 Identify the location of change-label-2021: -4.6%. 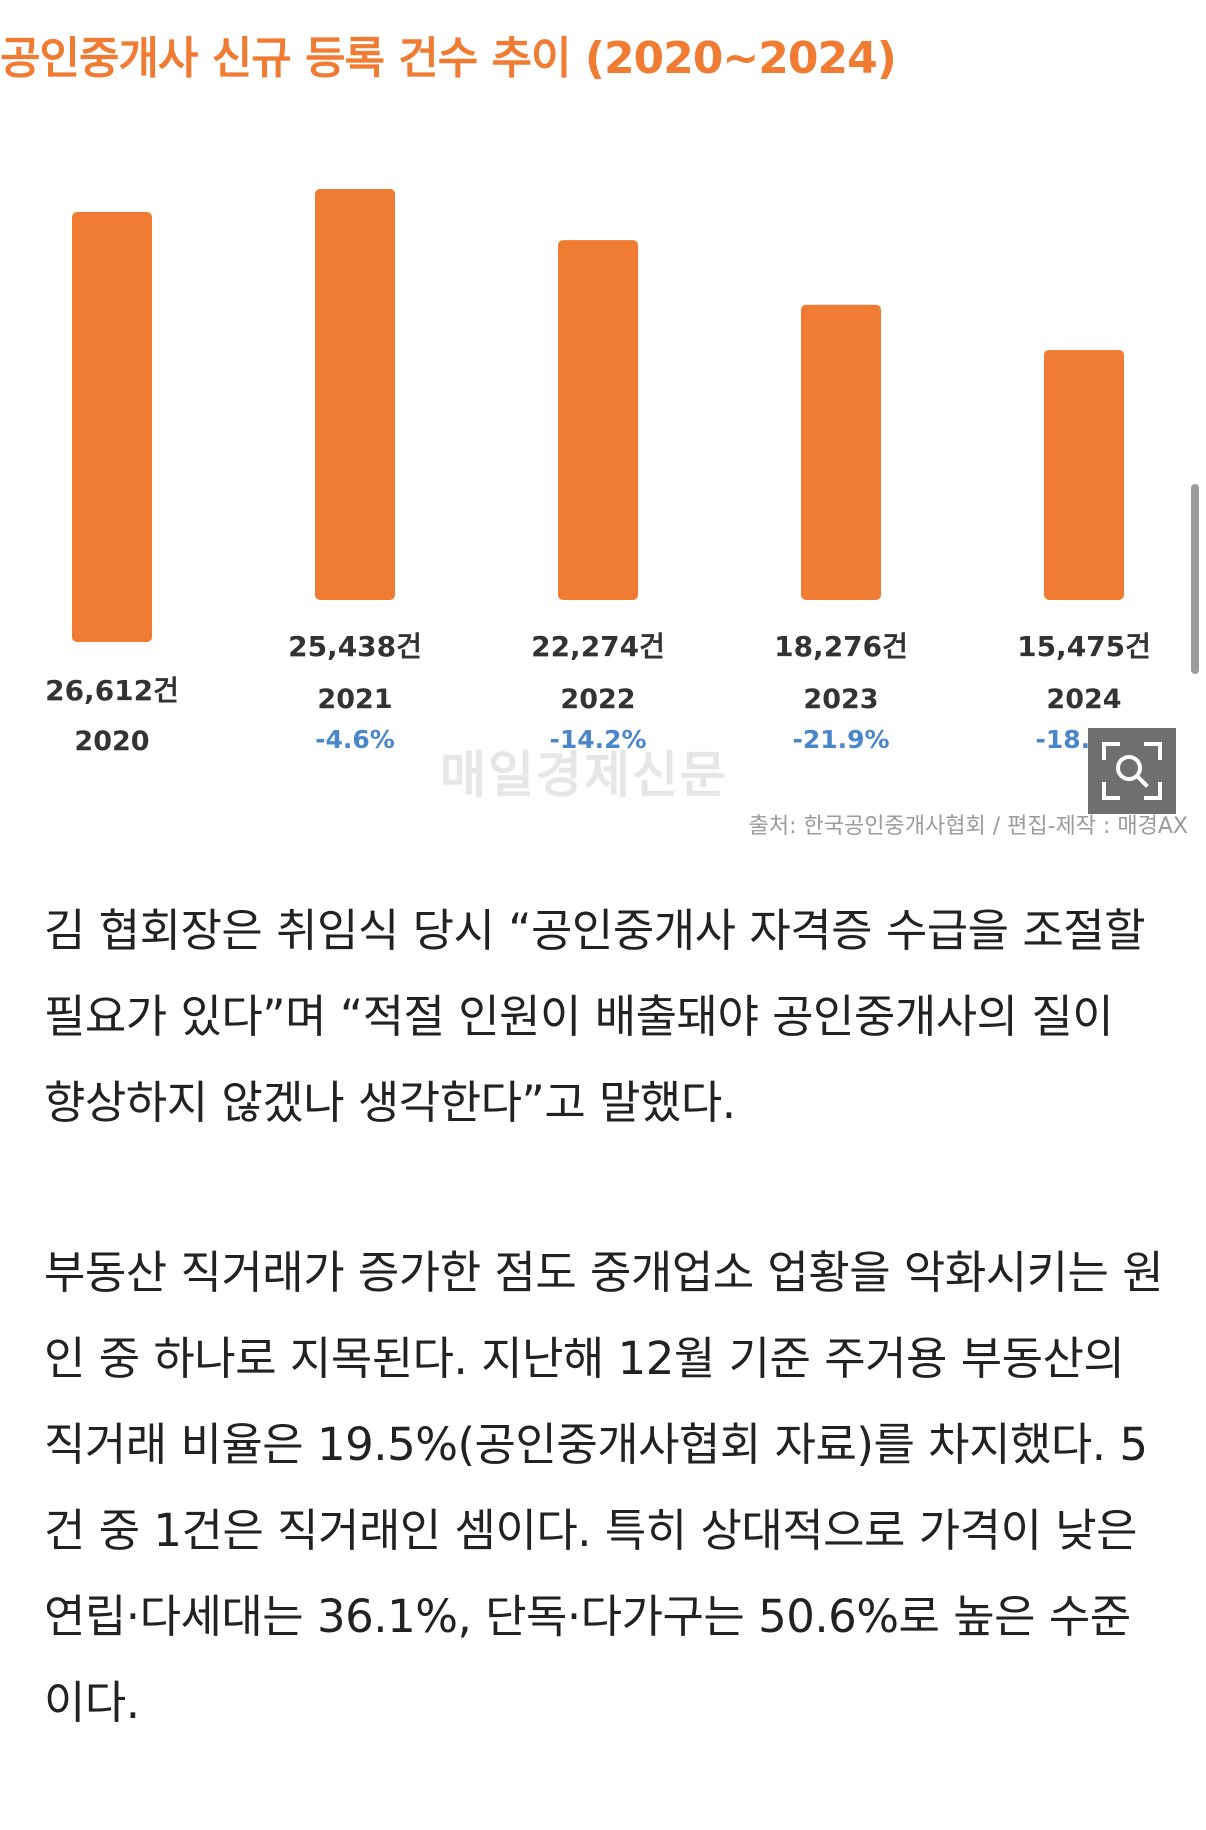
(355, 739).